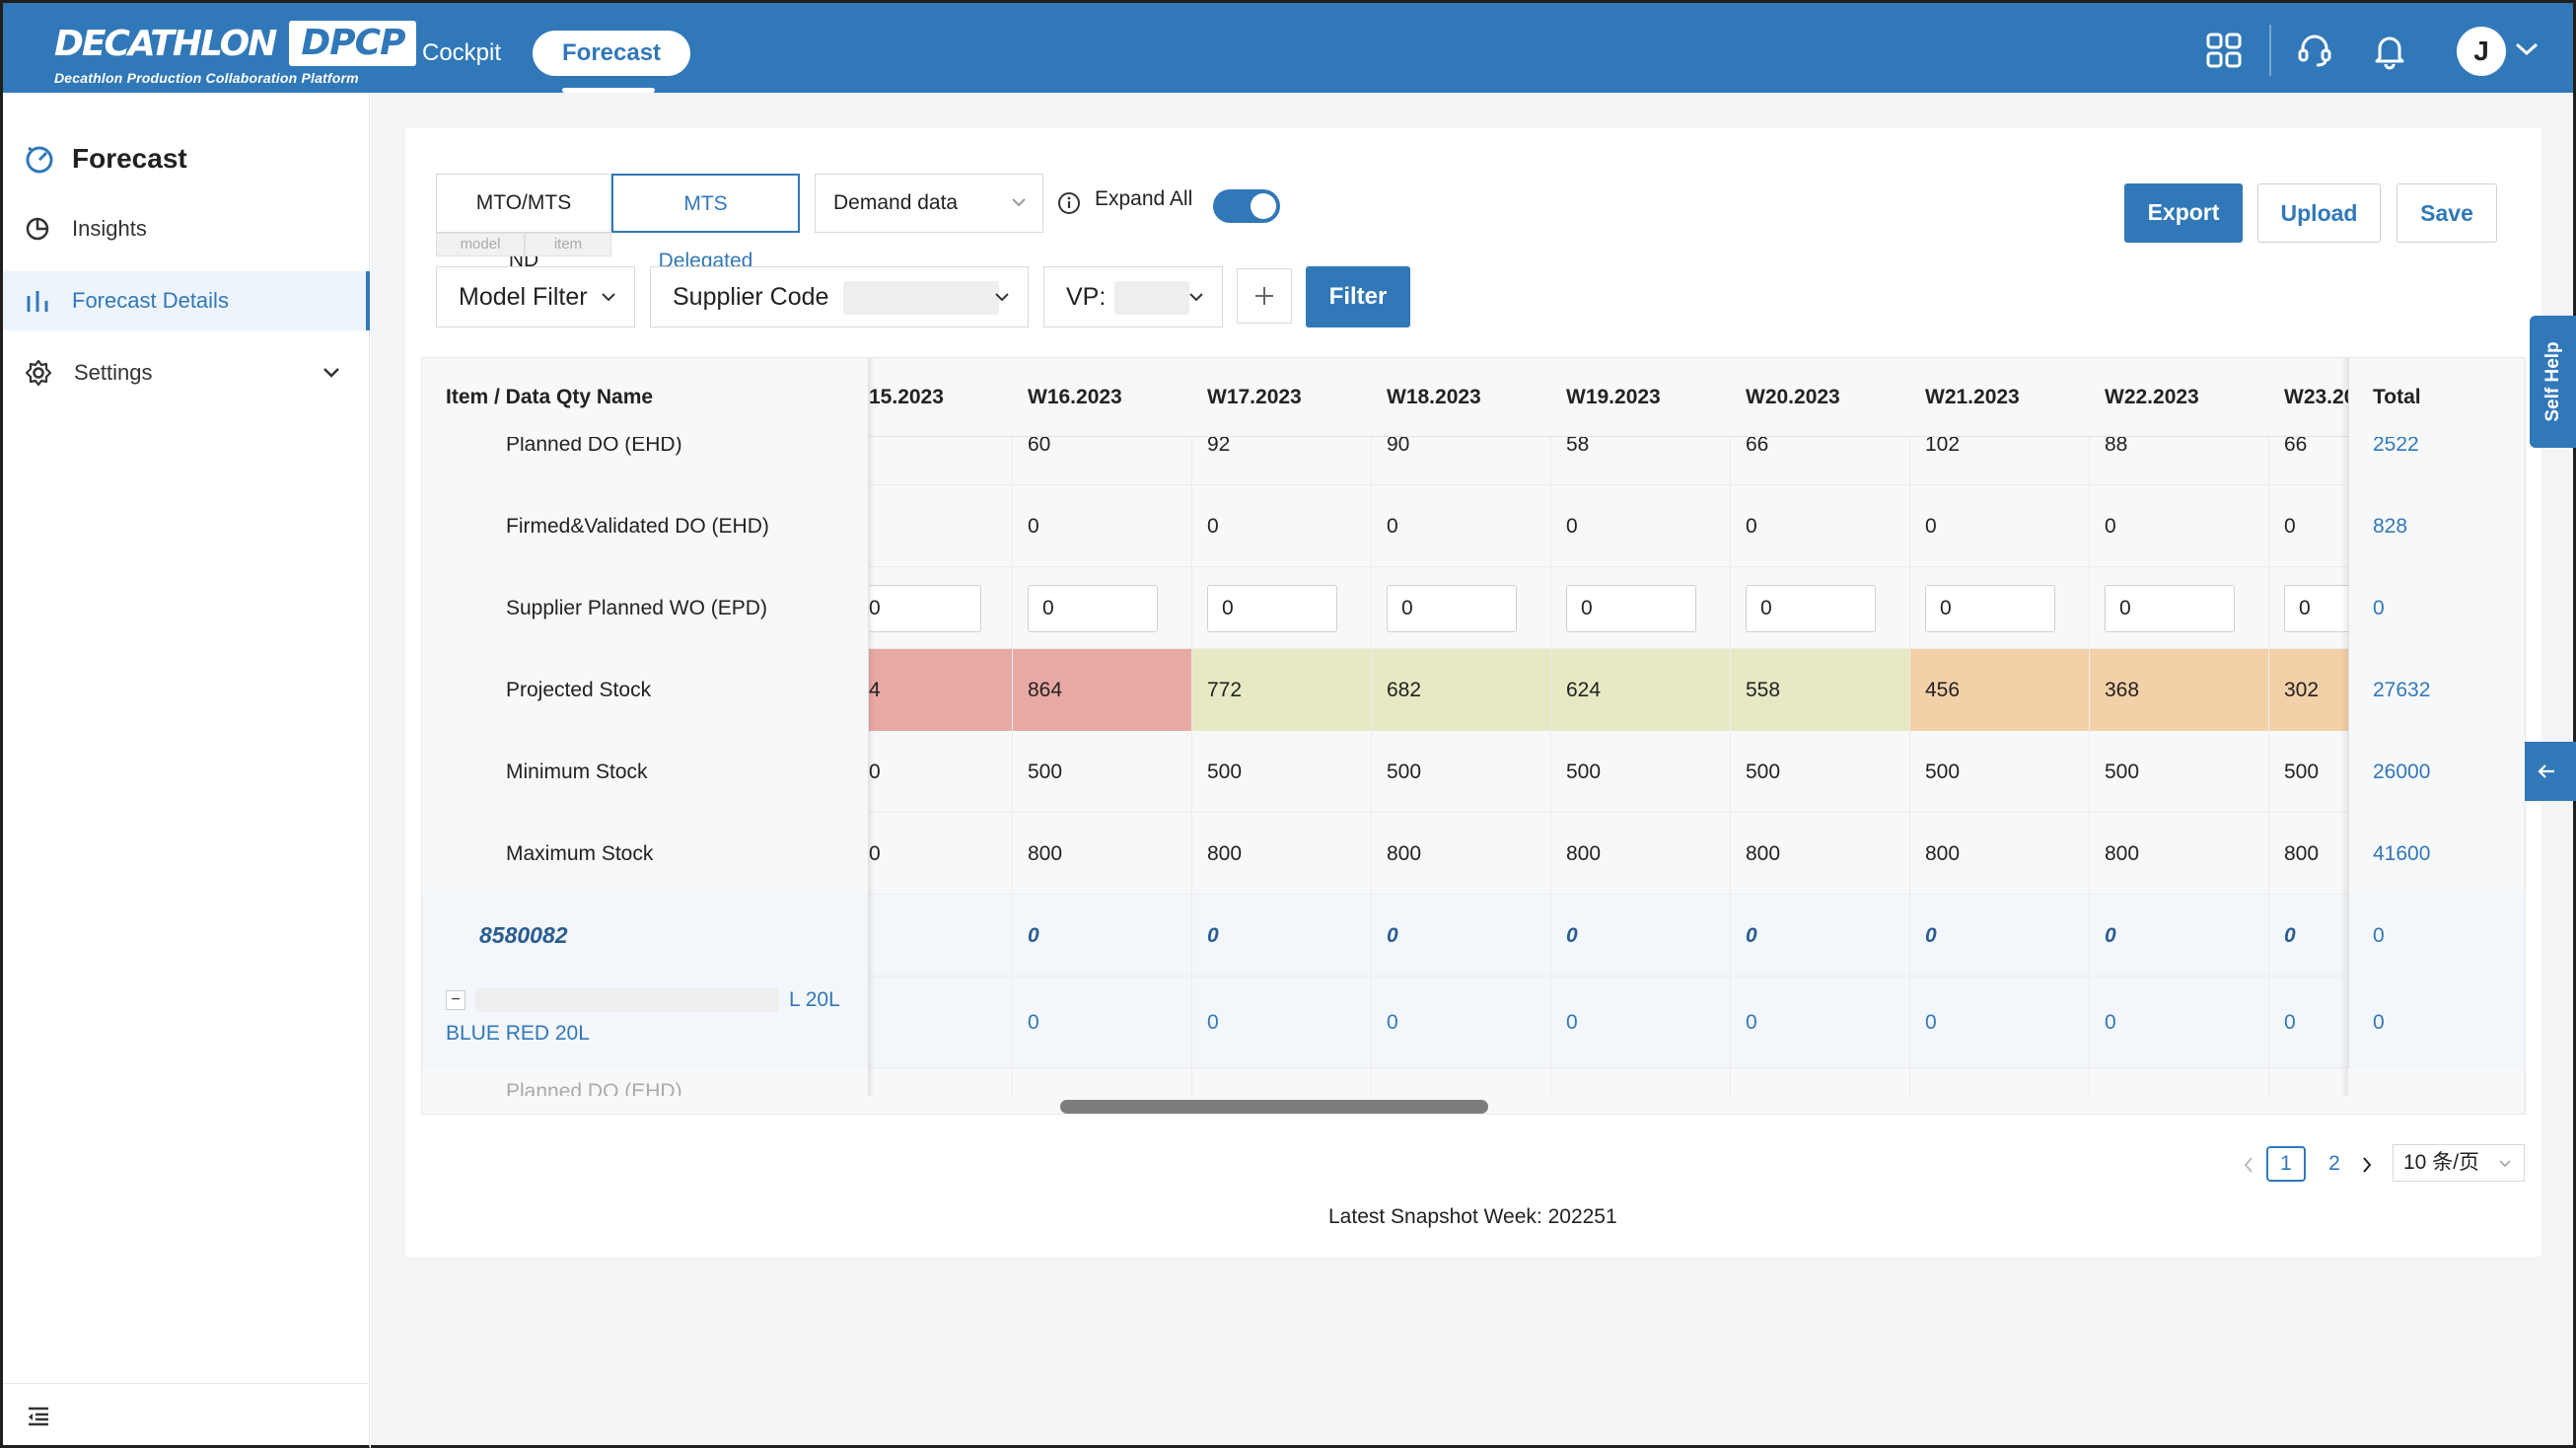 The image size is (2576, 1448). Describe the element at coordinates (455, 1000) in the screenshot. I see `collapse-toggle: −` at that location.